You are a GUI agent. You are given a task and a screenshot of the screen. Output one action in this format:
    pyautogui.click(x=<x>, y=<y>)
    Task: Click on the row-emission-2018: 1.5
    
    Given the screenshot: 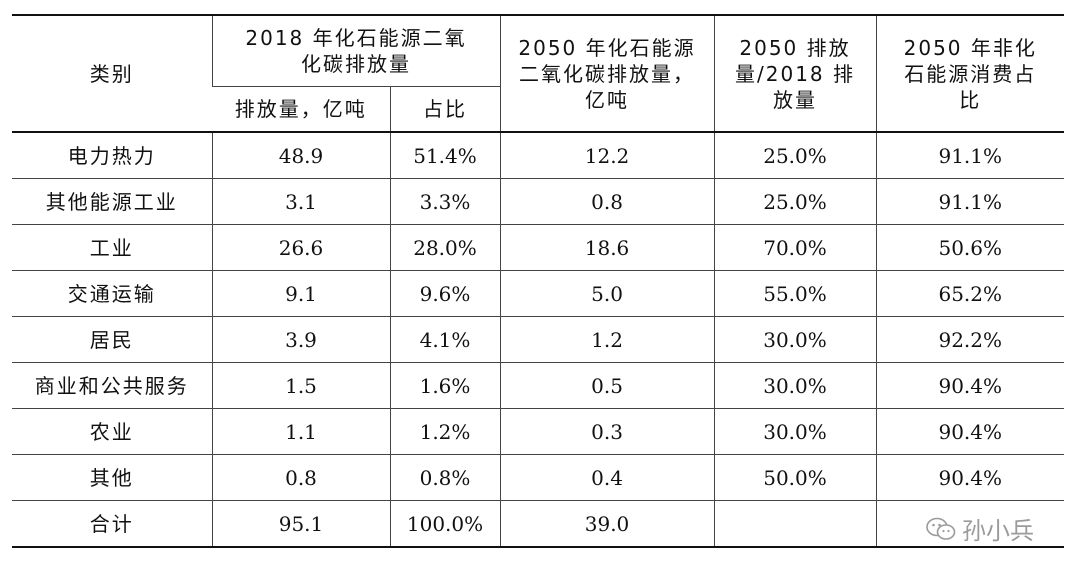 What is the action you would take?
    pyautogui.click(x=300, y=385)
    